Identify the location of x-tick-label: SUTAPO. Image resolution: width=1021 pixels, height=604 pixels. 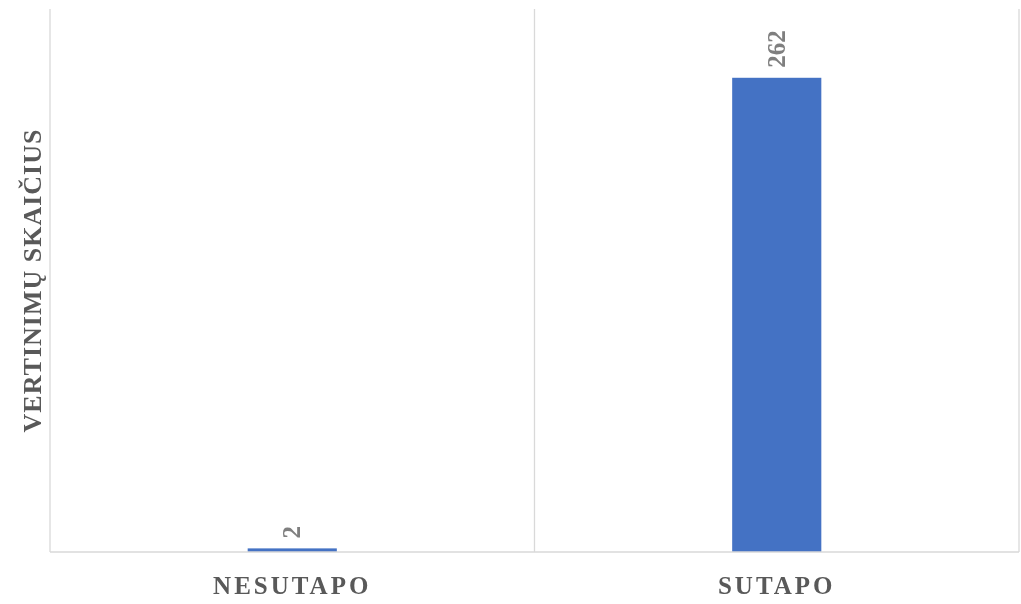
(776, 585).